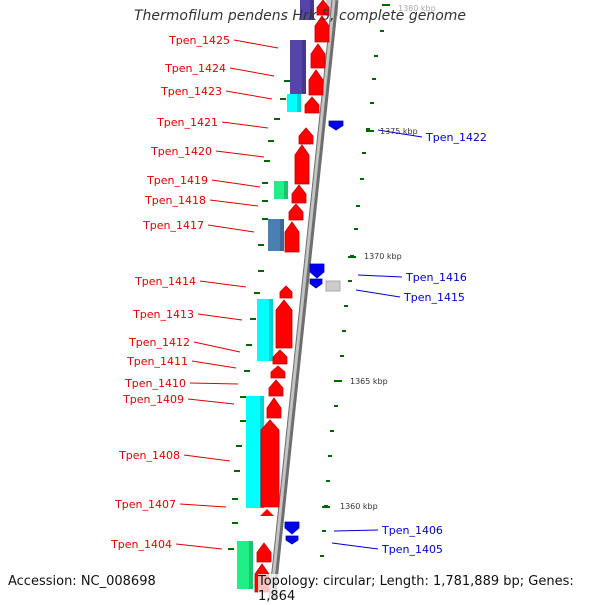  What do you see at coordinates (276, 235) in the screenshot?
I see `feature-bar-steelblue` at bounding box center [276, 235].